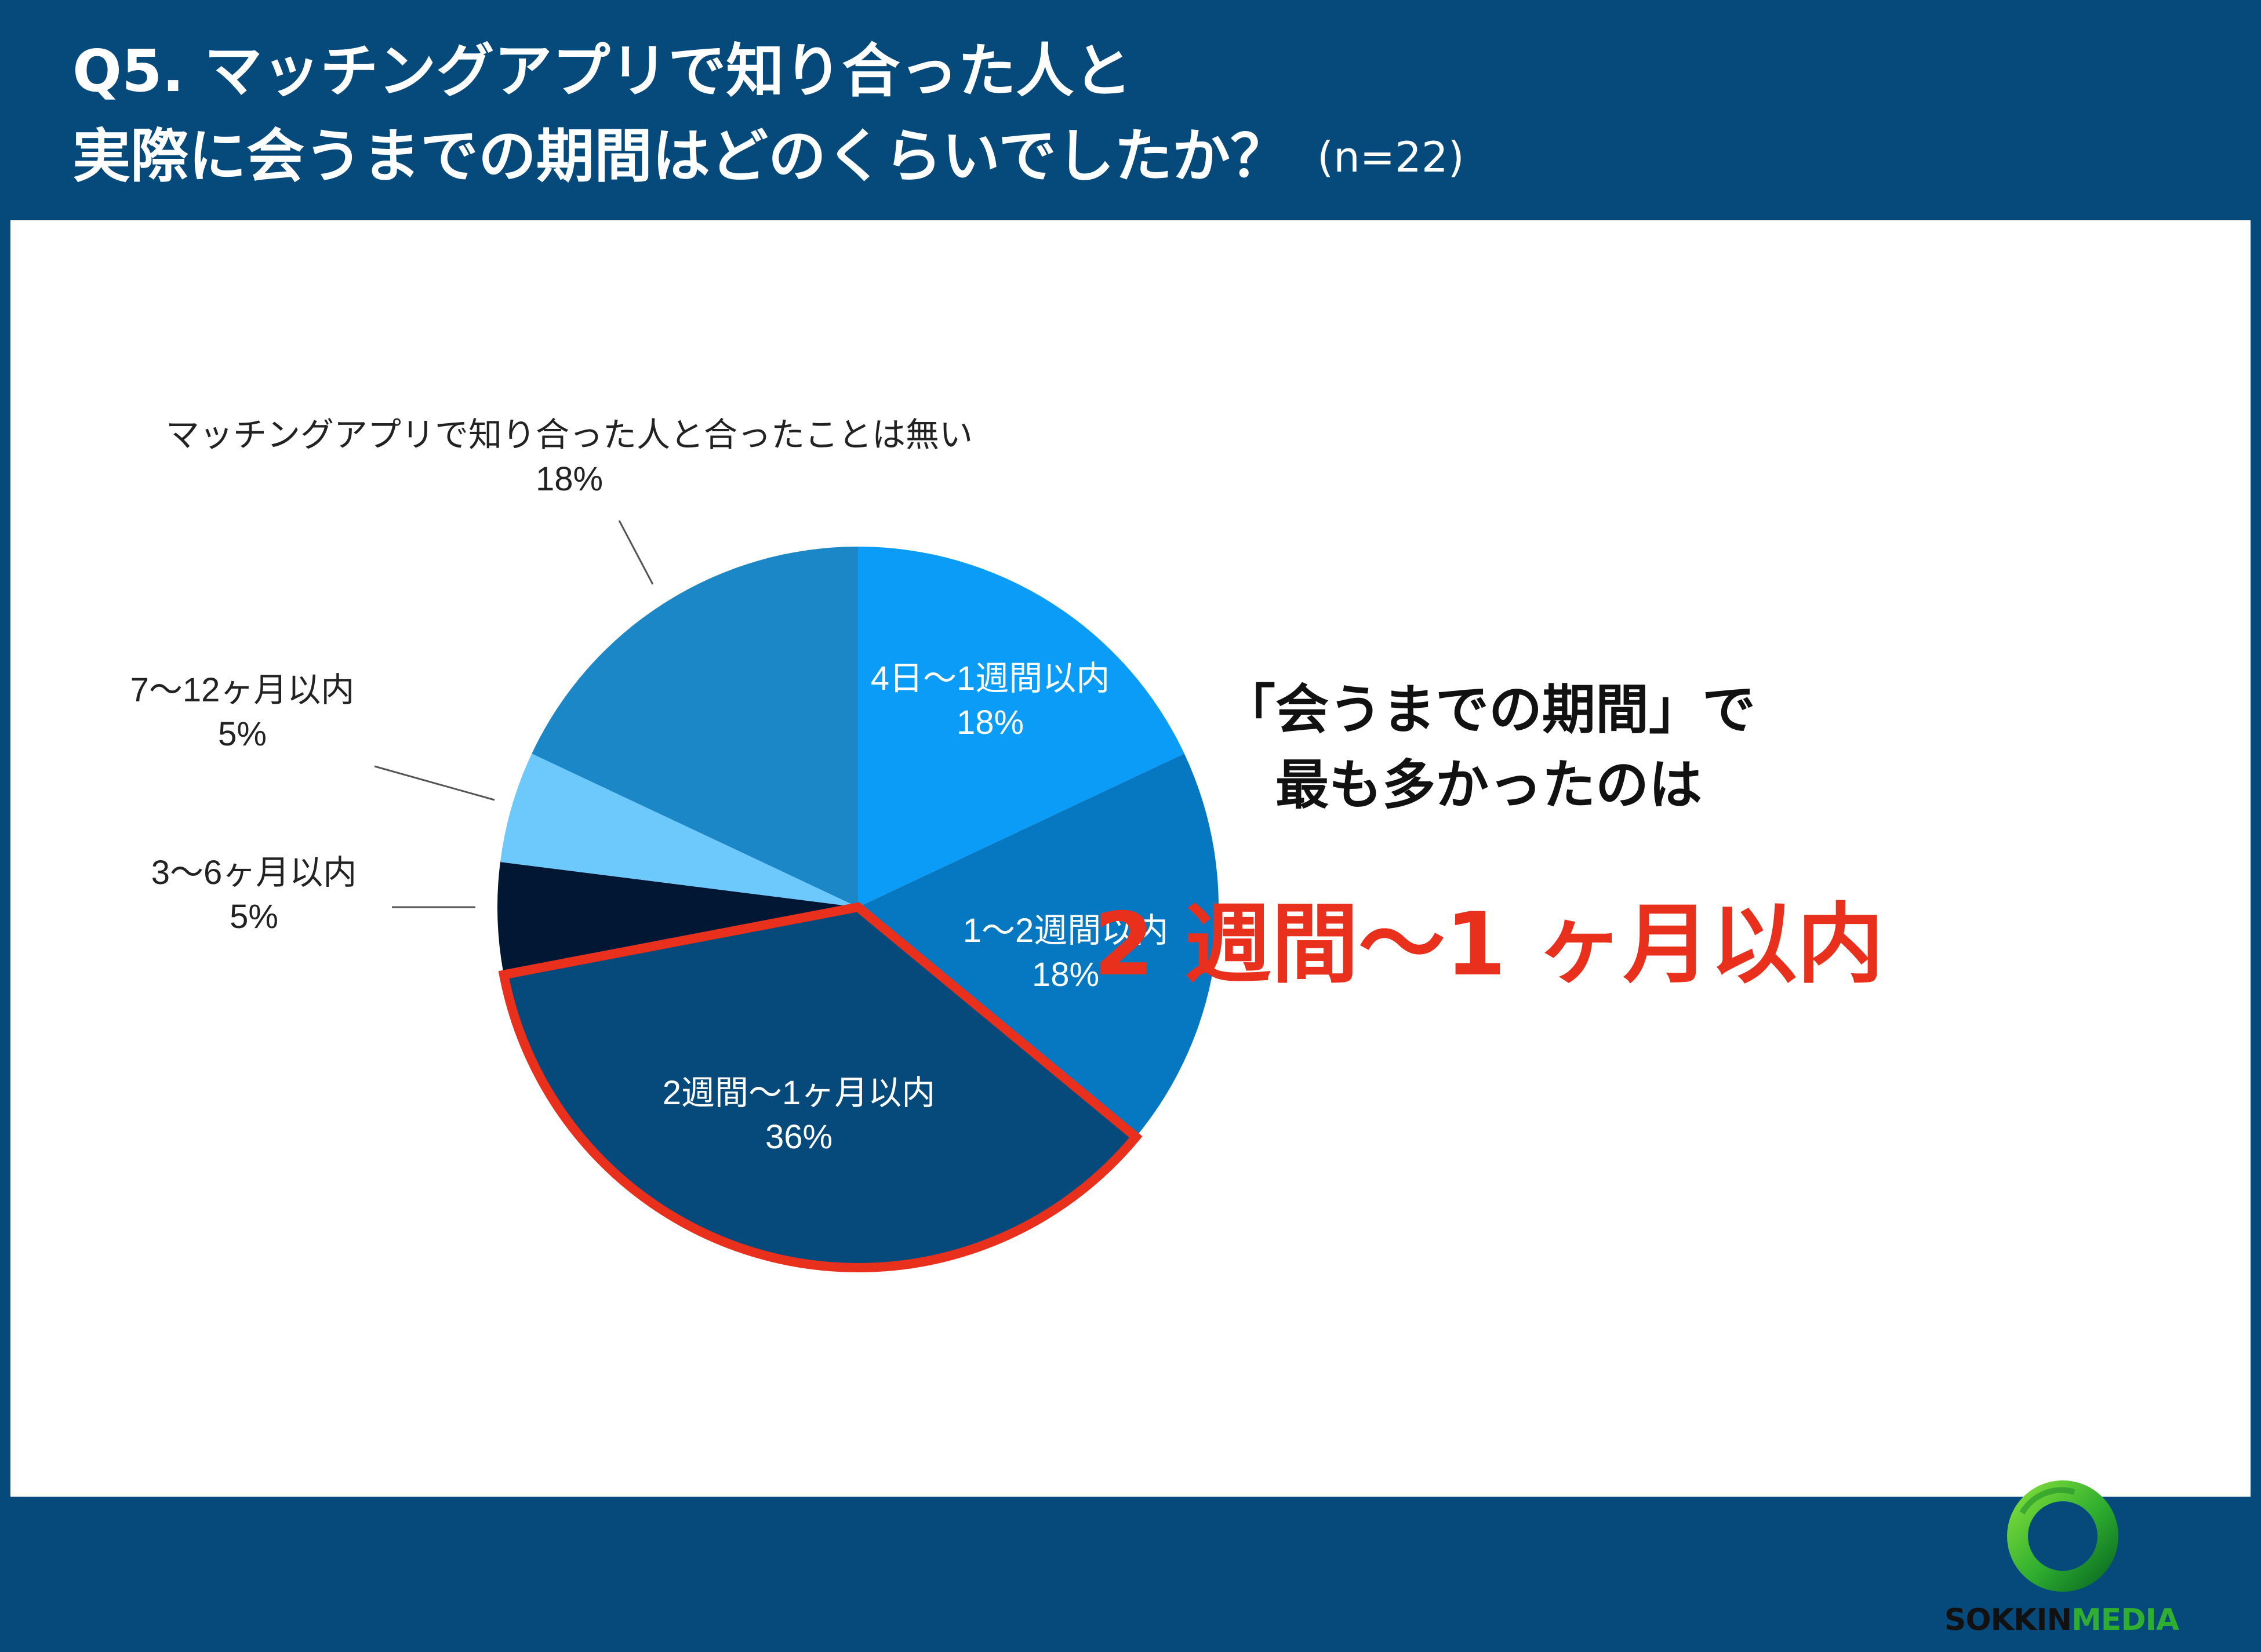 This screenshot has height=1652, width=2261. I want to click on callout-highlight: 2 週間〜1 ヶ月以内, so click(1489, 944).